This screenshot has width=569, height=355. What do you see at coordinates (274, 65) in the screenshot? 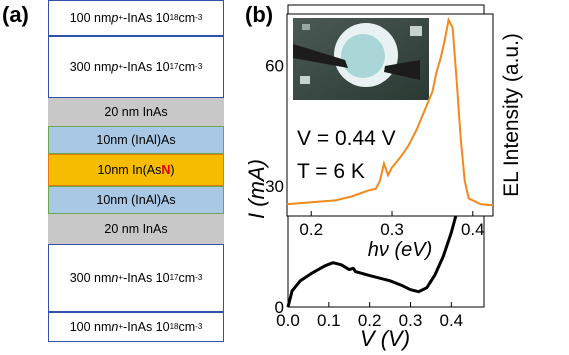
I see `iv-y-tick-label: 60` at bounding box center [274, 65].